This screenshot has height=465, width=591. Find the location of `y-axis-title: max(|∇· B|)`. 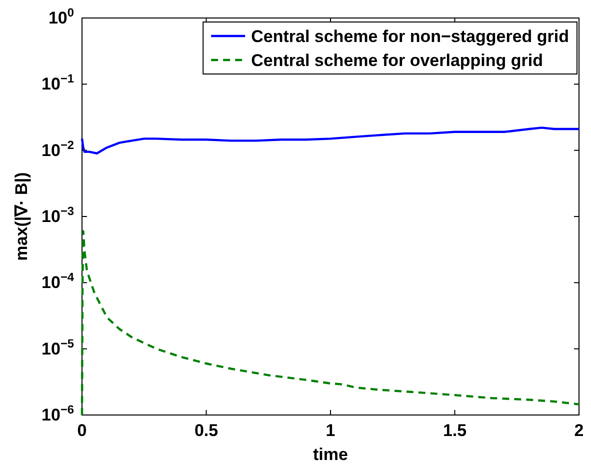

y-axis-title: max(|∇· B|) is located at coordinates (21, 216).